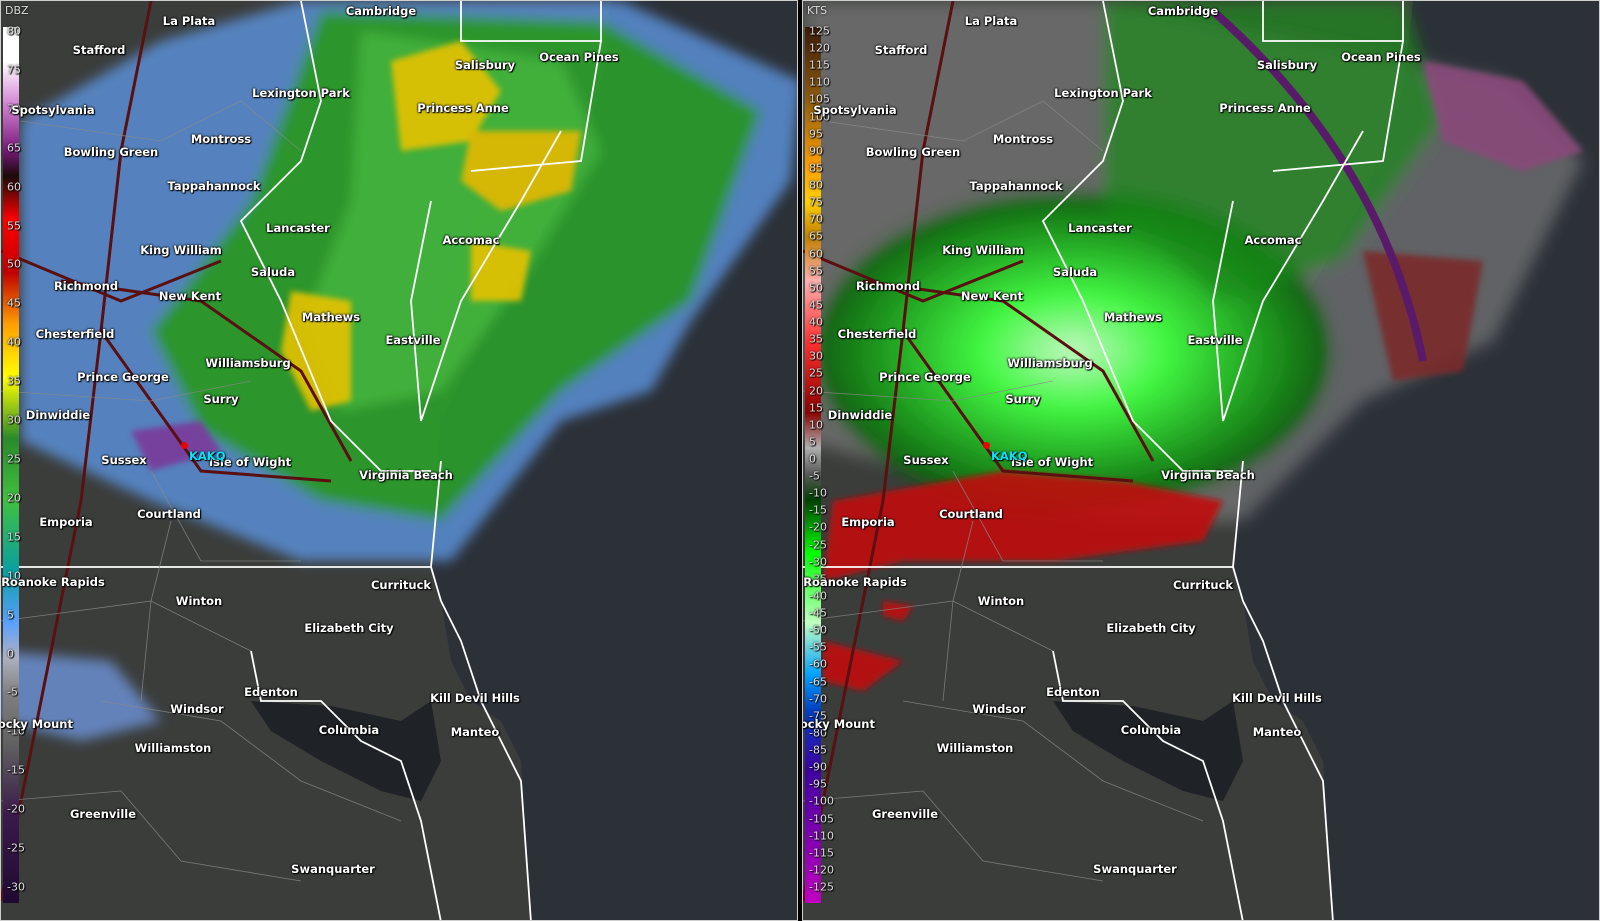  What do you see at coordinates (971, 514) in the screenshot?
I see `velocity-city-label: Courtland` at bounding box center [971, 514].